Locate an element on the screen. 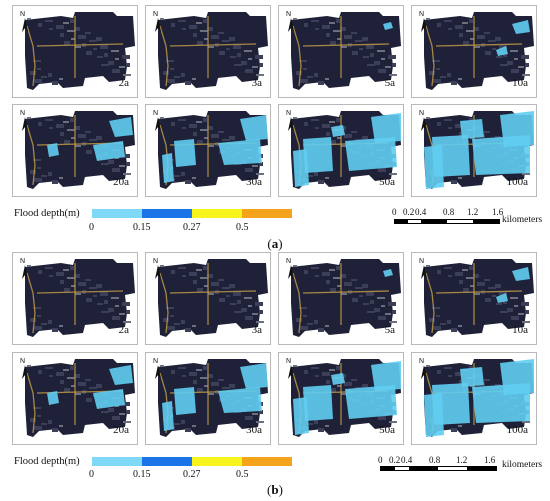 The image size is (550, 501). scale-tick: 0.2 is located at coordinates (409, 212).